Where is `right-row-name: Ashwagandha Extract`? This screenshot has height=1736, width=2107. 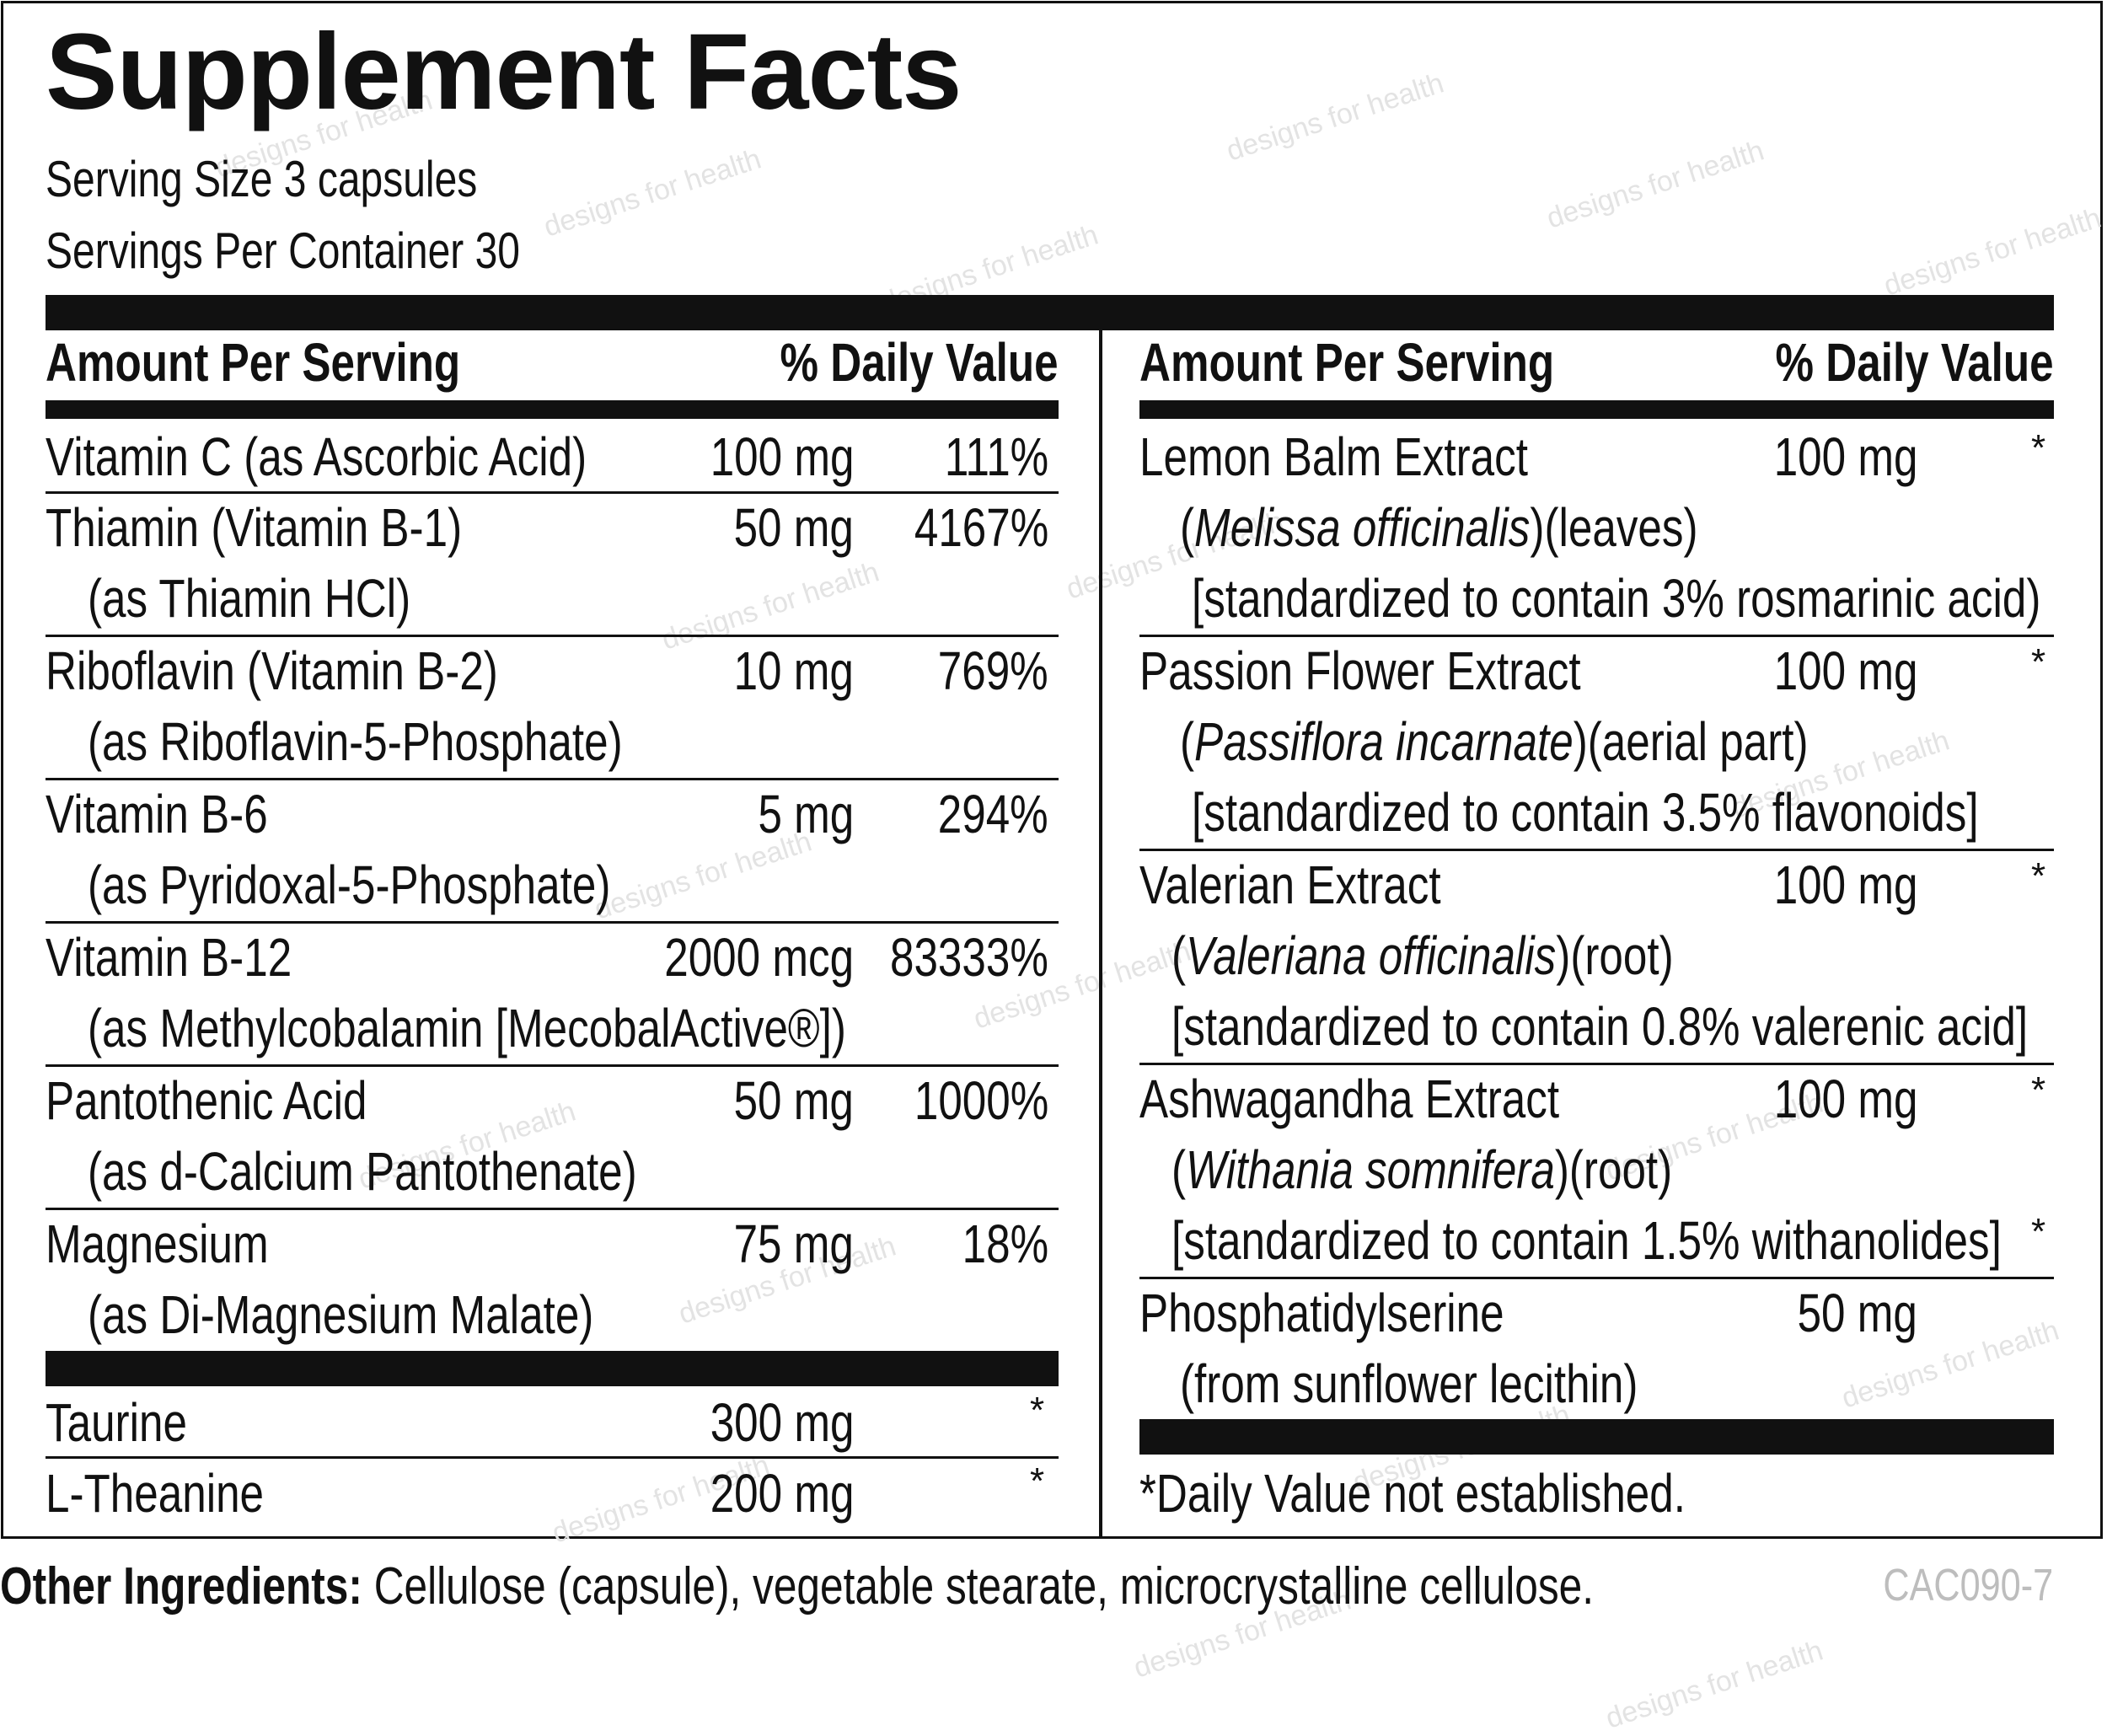 right-row-name: Ashwagandha Extract is located at coordinates (1349, 1099).